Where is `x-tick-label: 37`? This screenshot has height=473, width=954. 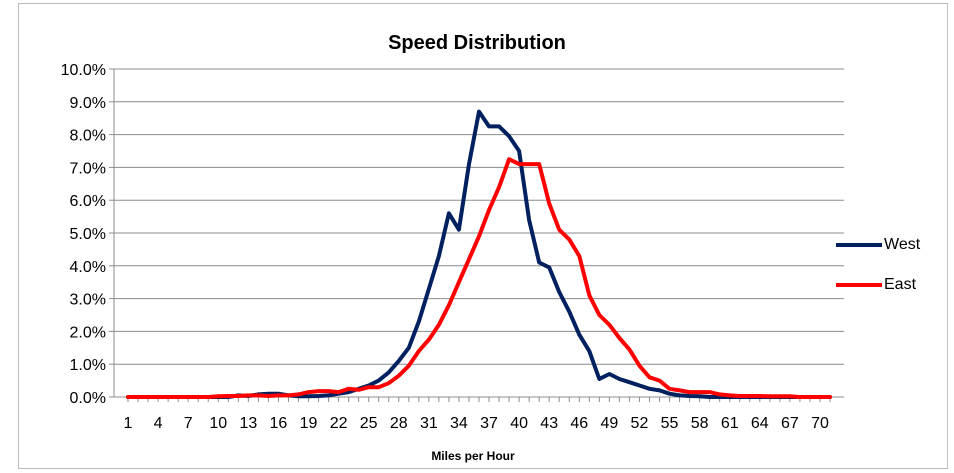
x-tick-label: 37 is located at coordinates (489, 423).